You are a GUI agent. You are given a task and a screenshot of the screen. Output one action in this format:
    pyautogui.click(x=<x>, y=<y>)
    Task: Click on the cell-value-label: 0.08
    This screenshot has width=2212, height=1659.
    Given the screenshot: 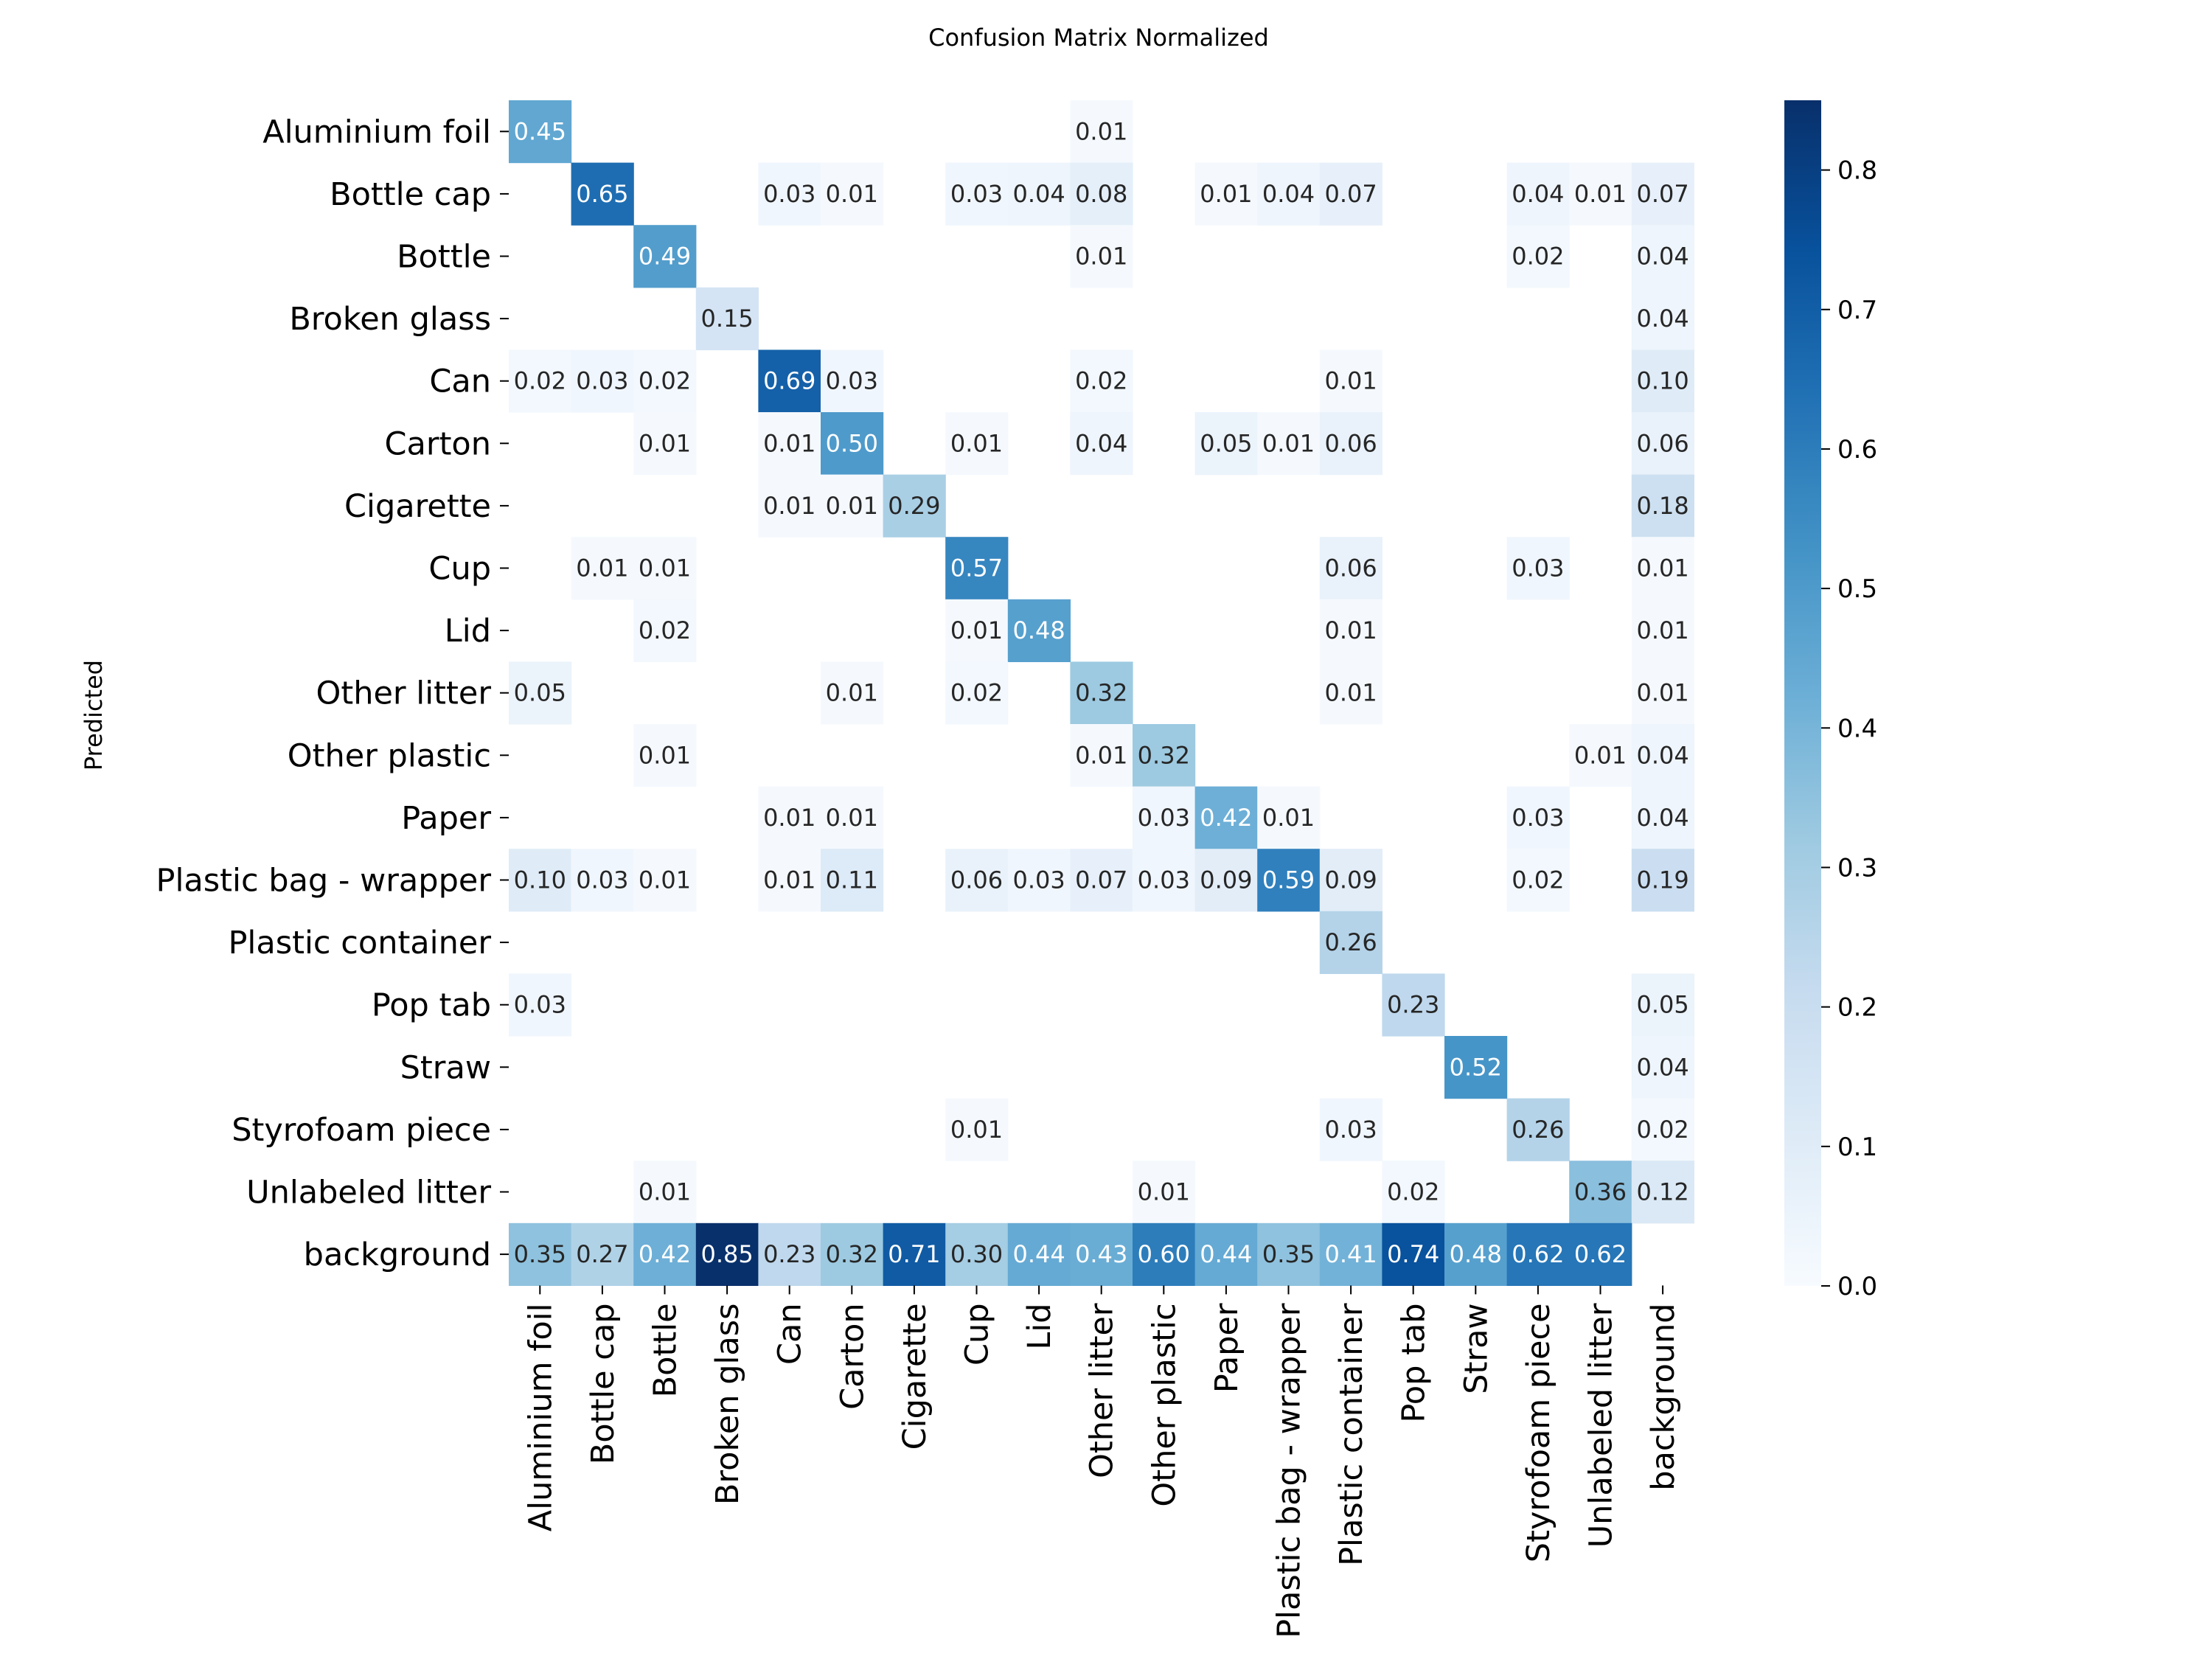 What is the action you would take?
    pyautogui.click(x=1101, y=194)
    